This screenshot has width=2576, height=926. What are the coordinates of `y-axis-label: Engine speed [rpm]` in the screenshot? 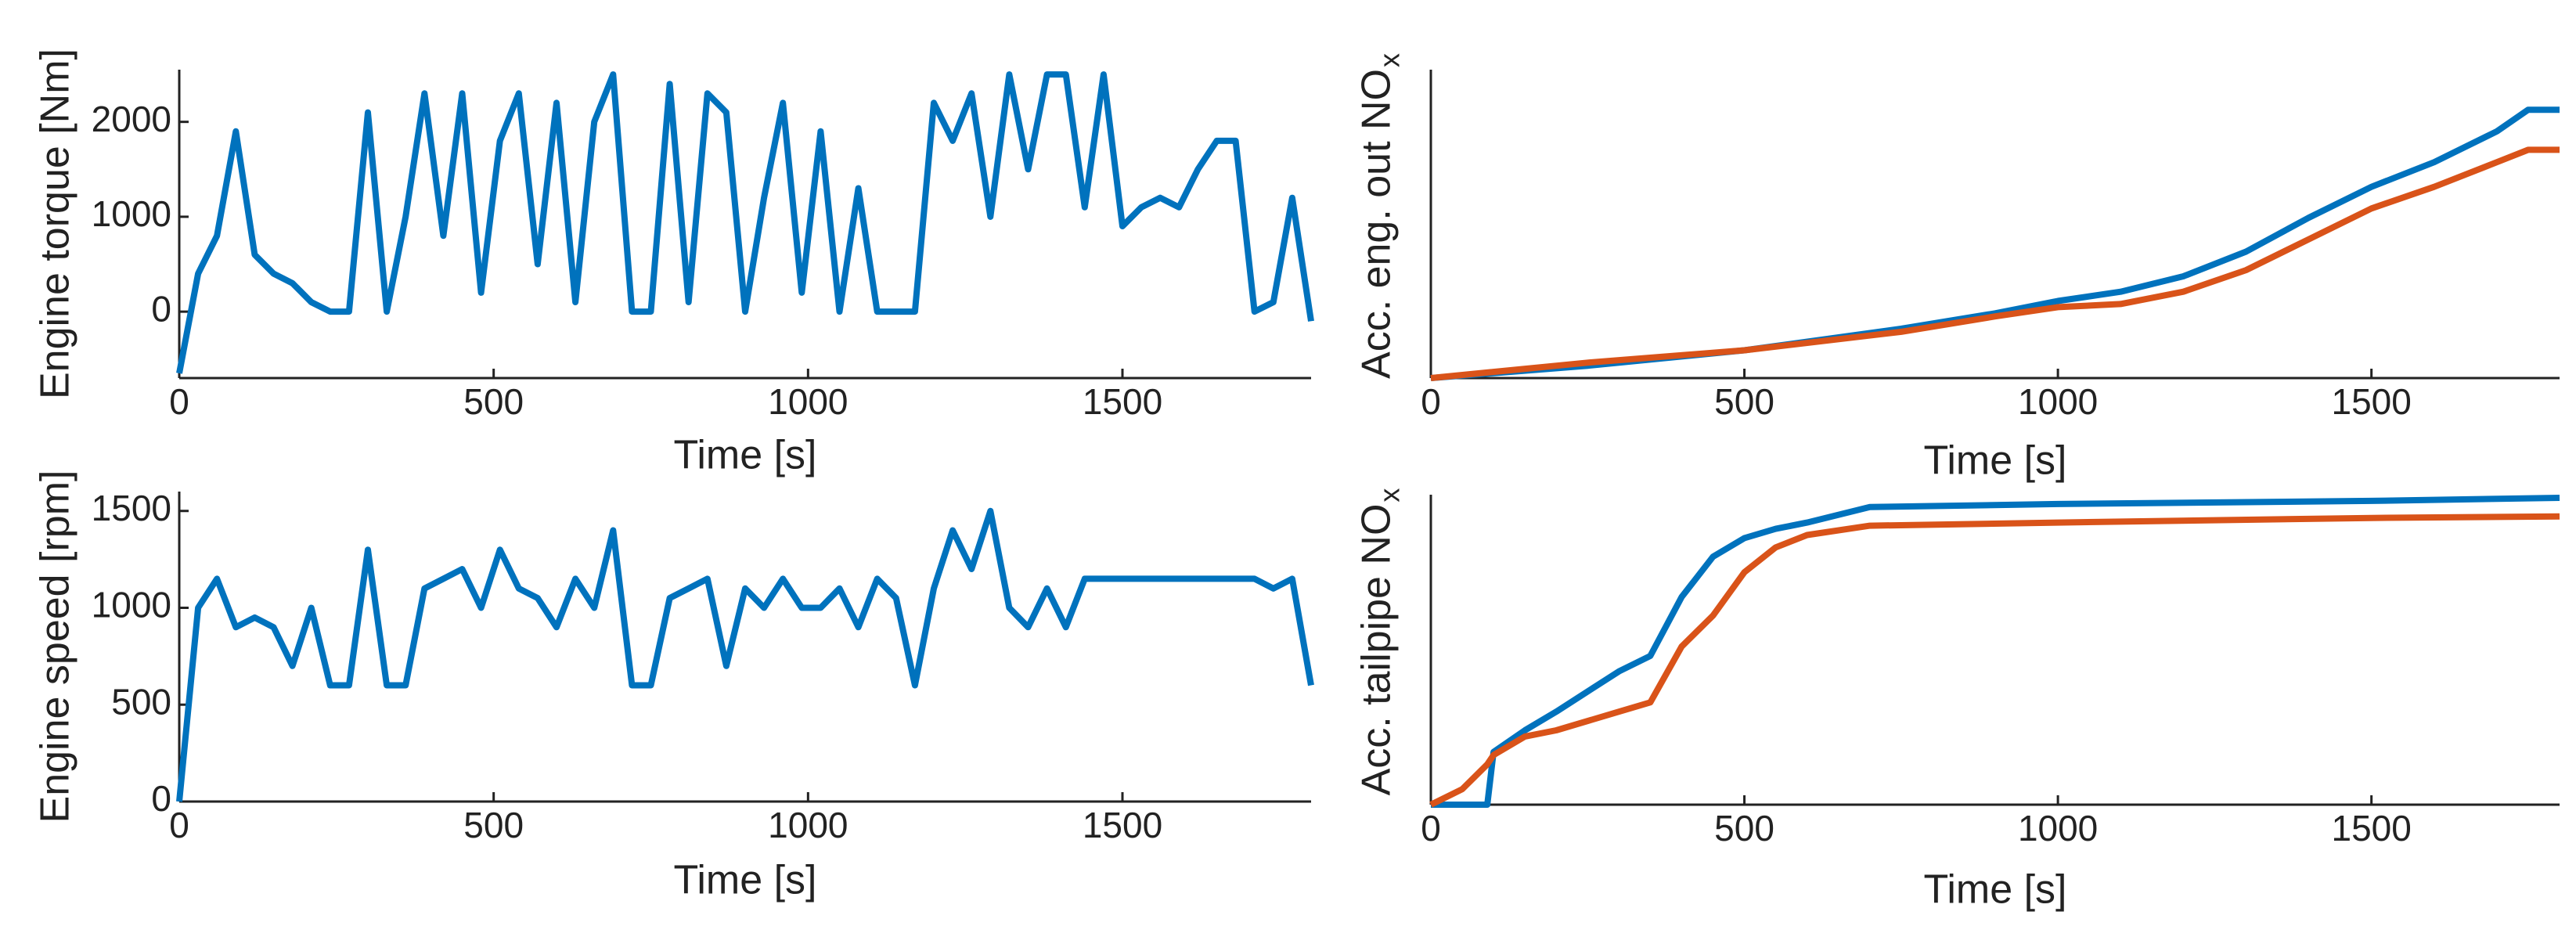 It's located at (55, 646).